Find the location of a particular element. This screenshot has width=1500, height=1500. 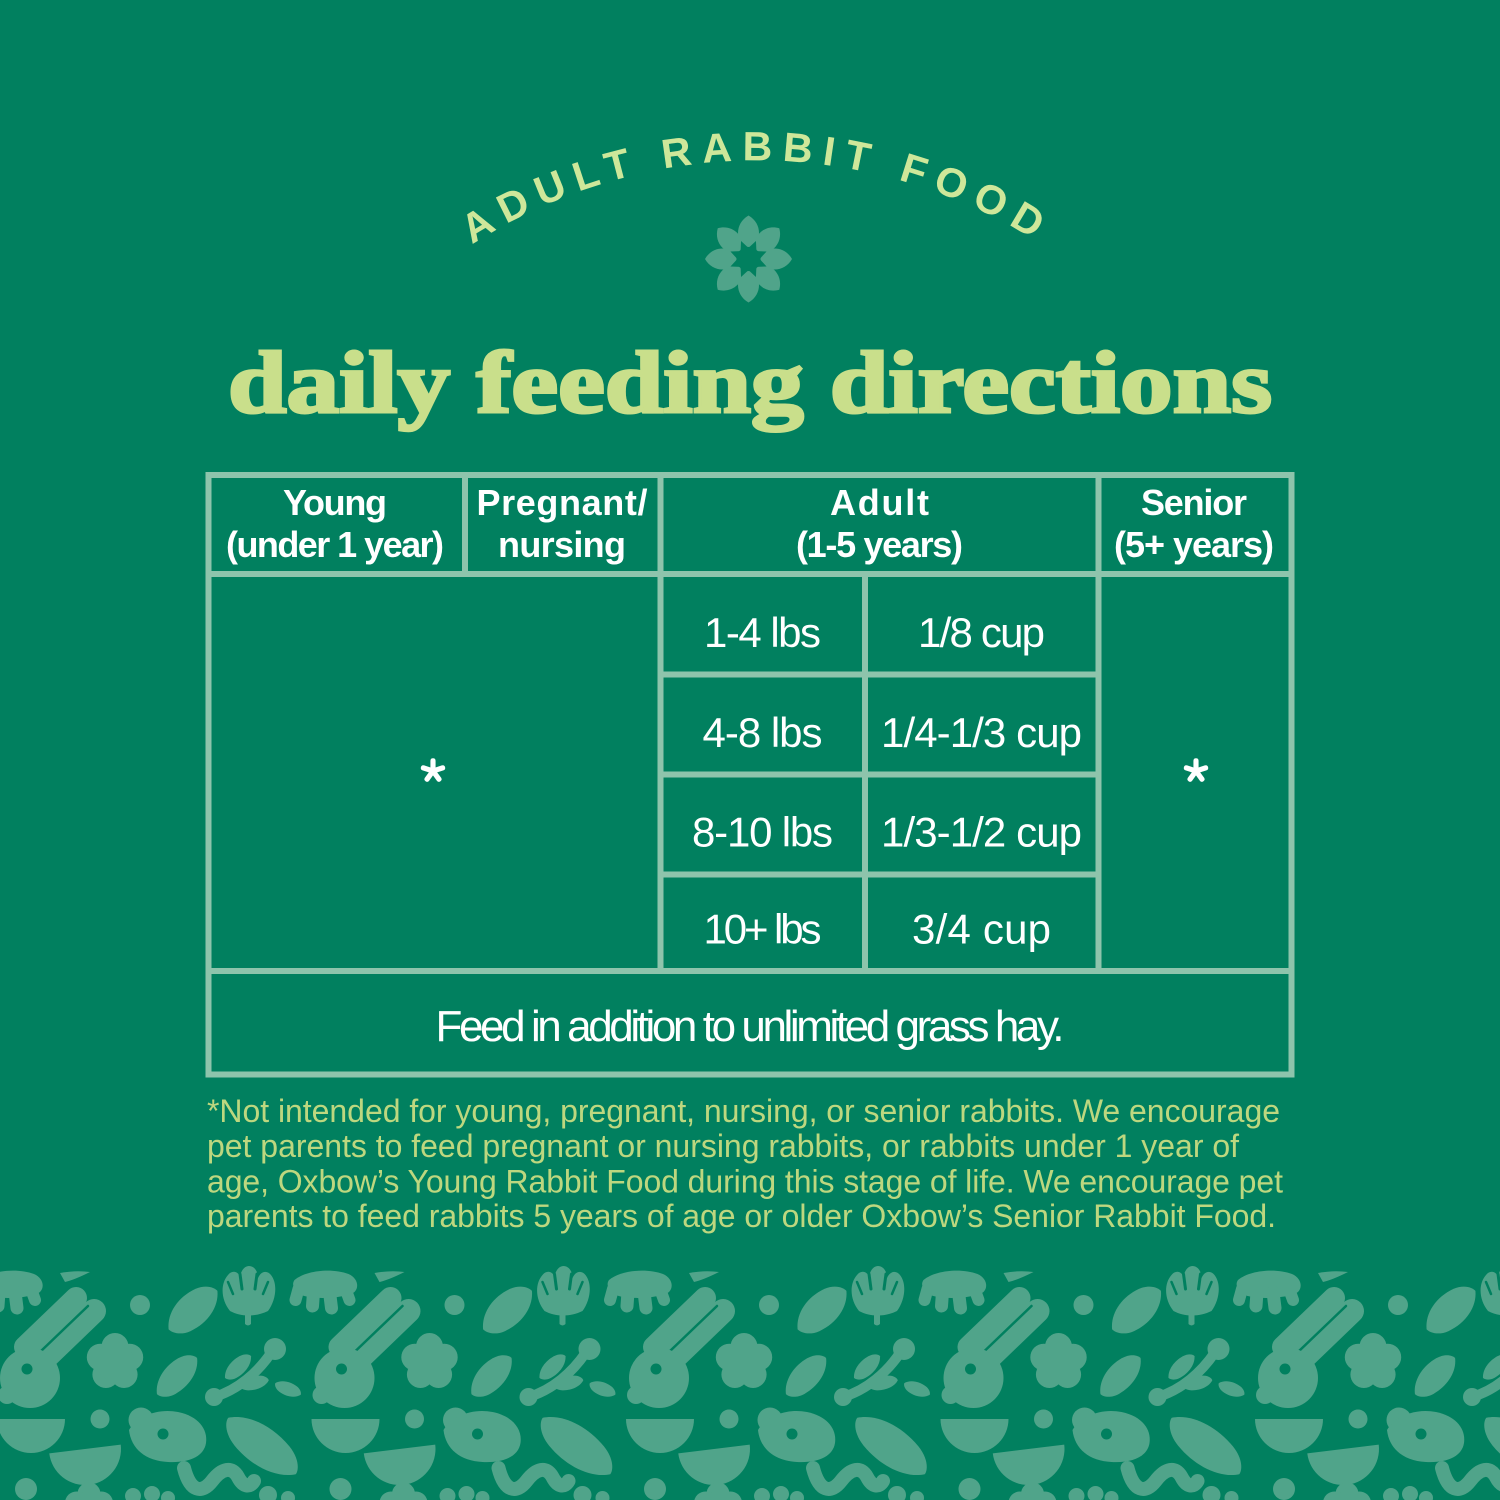

svg-text: Adult is located at coordinates (879, 502).